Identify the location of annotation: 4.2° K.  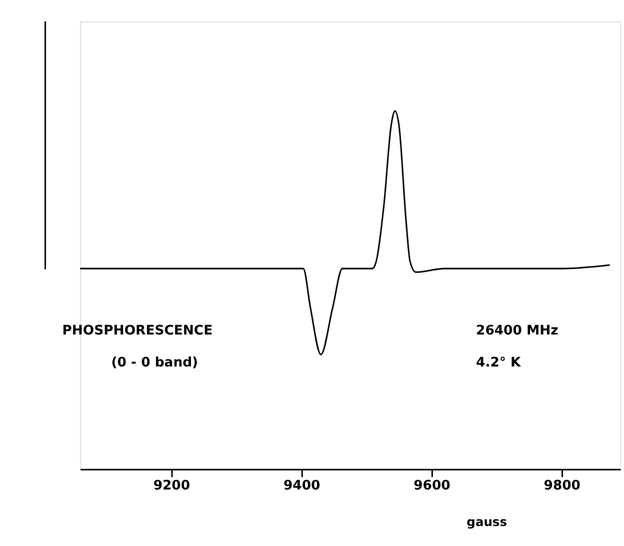
(499, 362).